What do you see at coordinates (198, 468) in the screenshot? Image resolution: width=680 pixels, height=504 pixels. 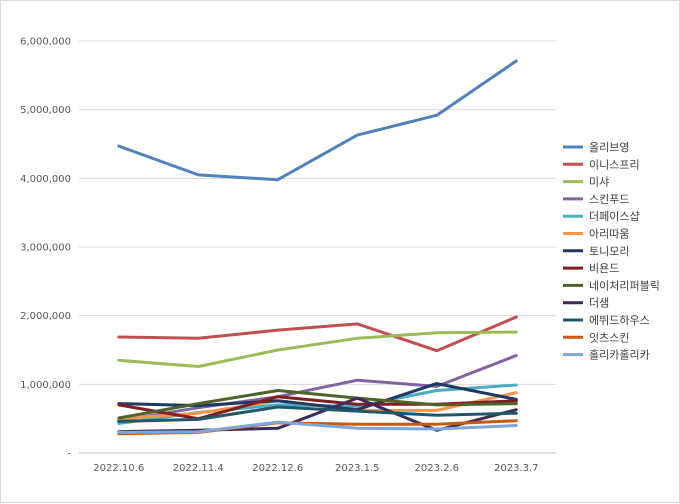 I see `x-tick-label: 2022.11.4` at bounding box center [198, 468].